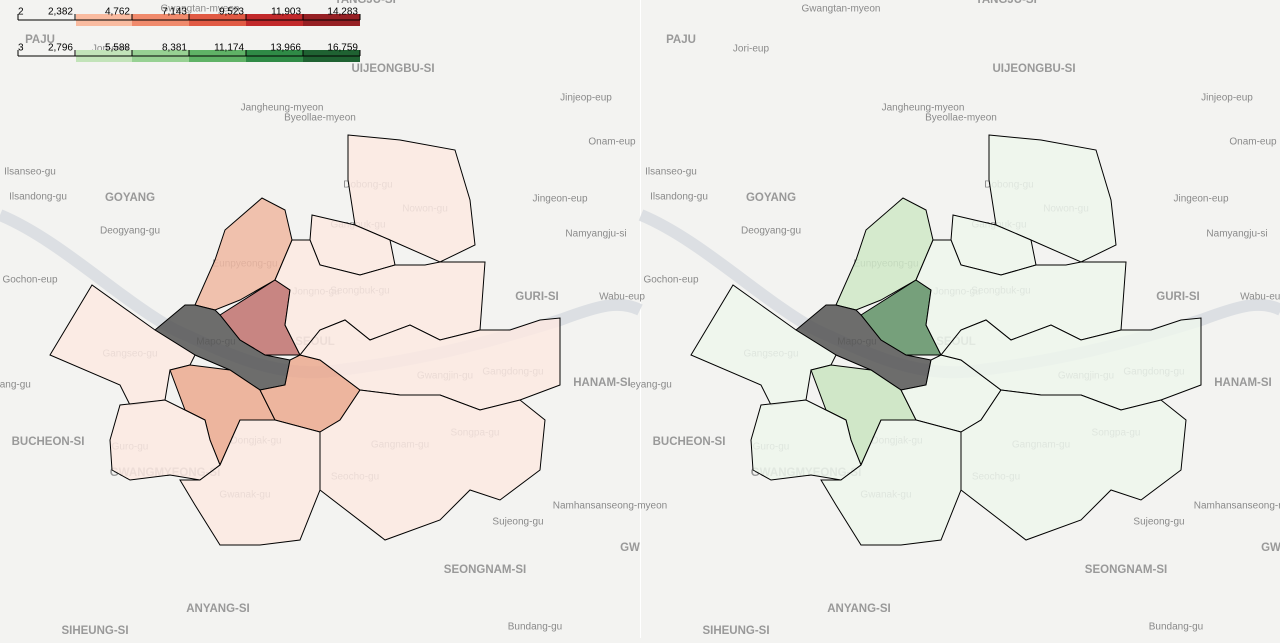  What do you see at coordinates (117, 48) in the screenshot?
I see `legend-tick-label: 5,588` at bounding box center [117, 48].